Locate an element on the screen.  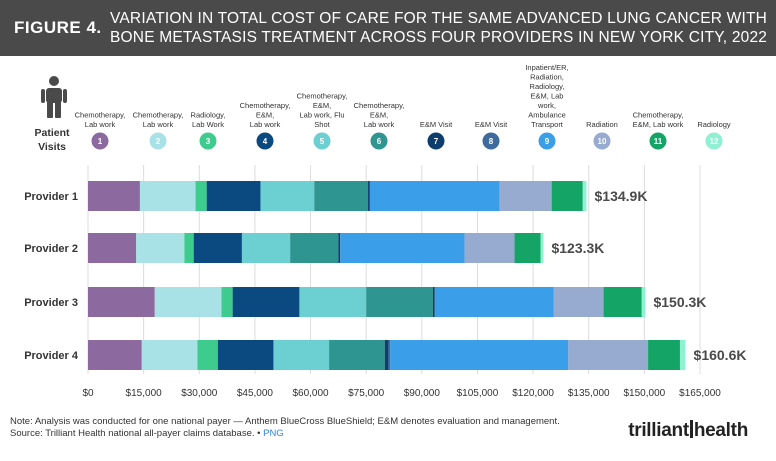
x-tick-label: $15,000 is located at coordinates (144, 393).